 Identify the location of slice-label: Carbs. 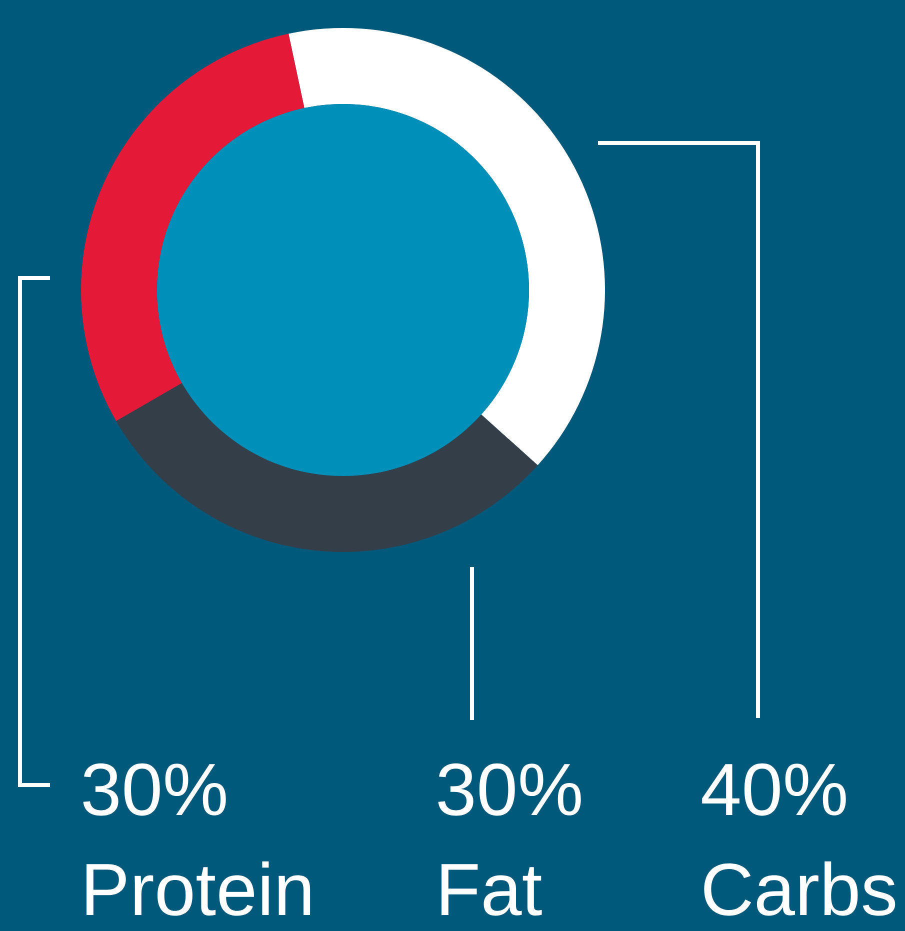
(800, 888).